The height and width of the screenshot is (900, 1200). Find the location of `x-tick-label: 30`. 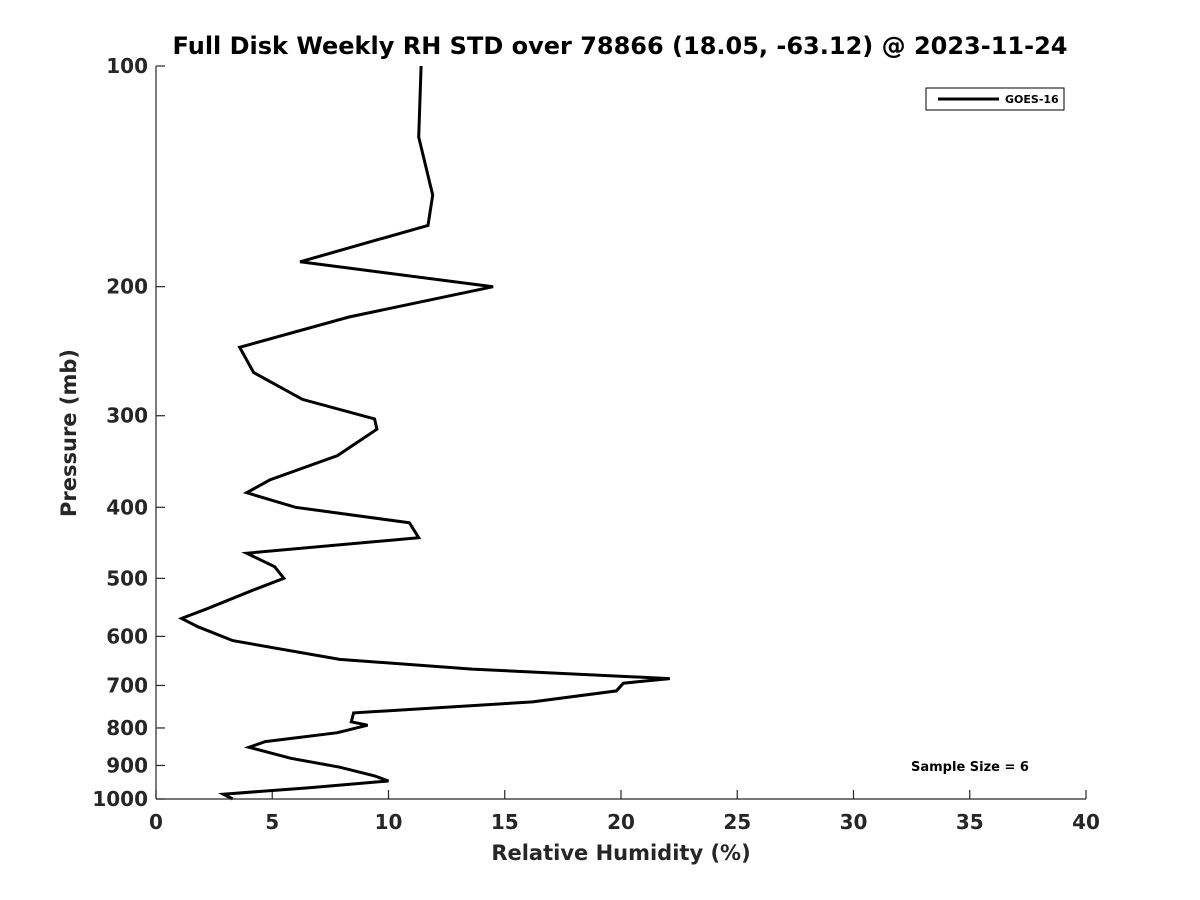

x-tick-label: 30 is located at coordinates (854, 822).